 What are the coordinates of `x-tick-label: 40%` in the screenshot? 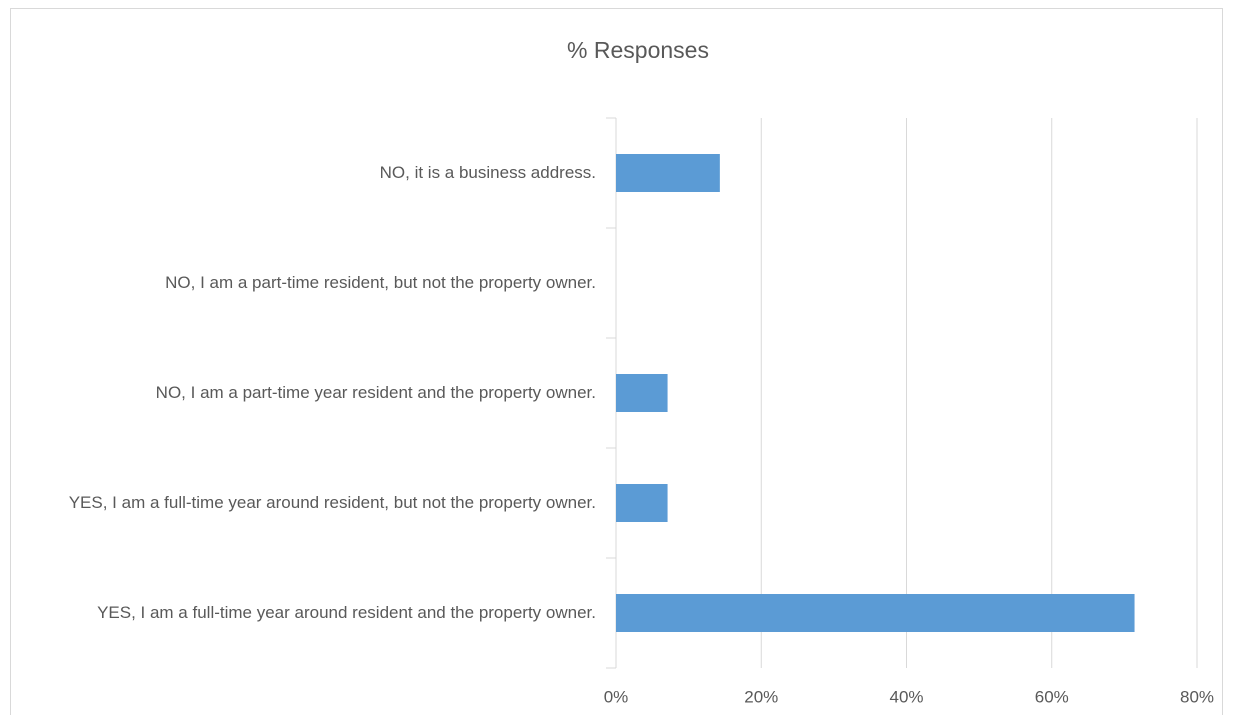 It's located at (906, 696).